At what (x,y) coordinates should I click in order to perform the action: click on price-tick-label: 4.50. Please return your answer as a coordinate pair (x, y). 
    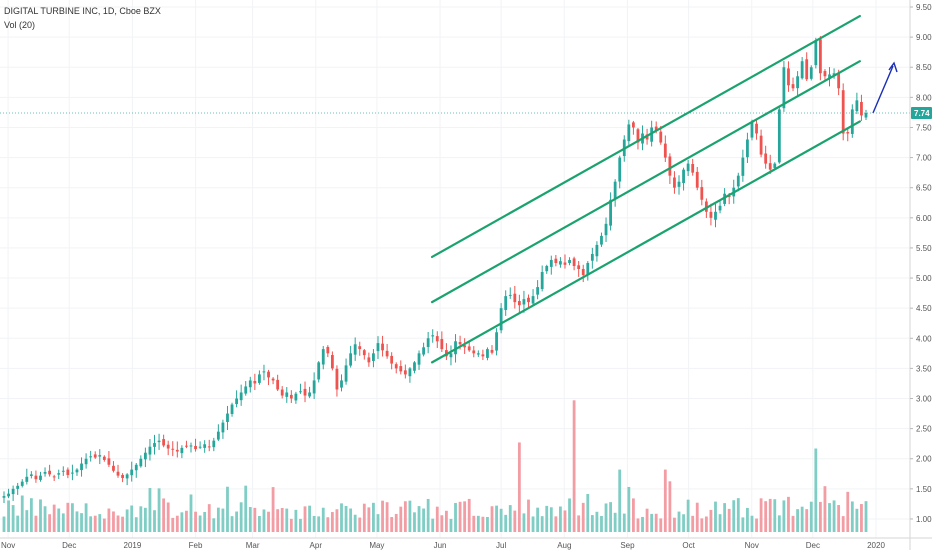
    Looking at the image, I should click on (924, 308).